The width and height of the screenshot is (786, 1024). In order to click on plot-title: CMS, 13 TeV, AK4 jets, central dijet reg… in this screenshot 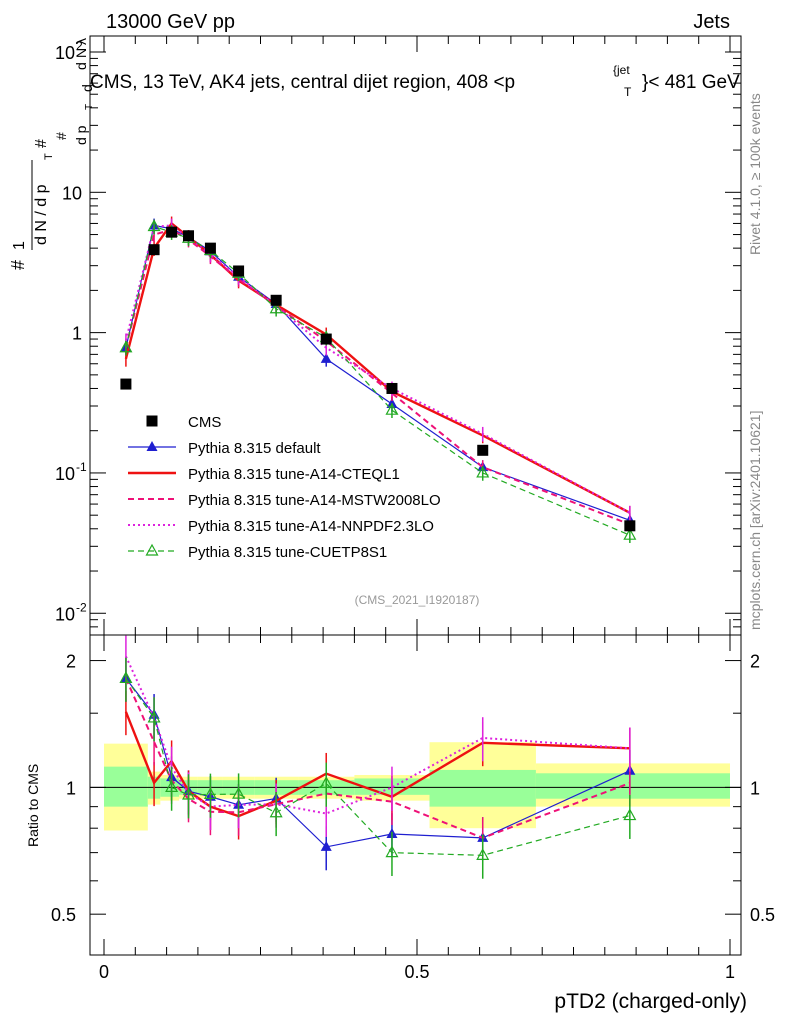, I will do `click(415, 81)`.